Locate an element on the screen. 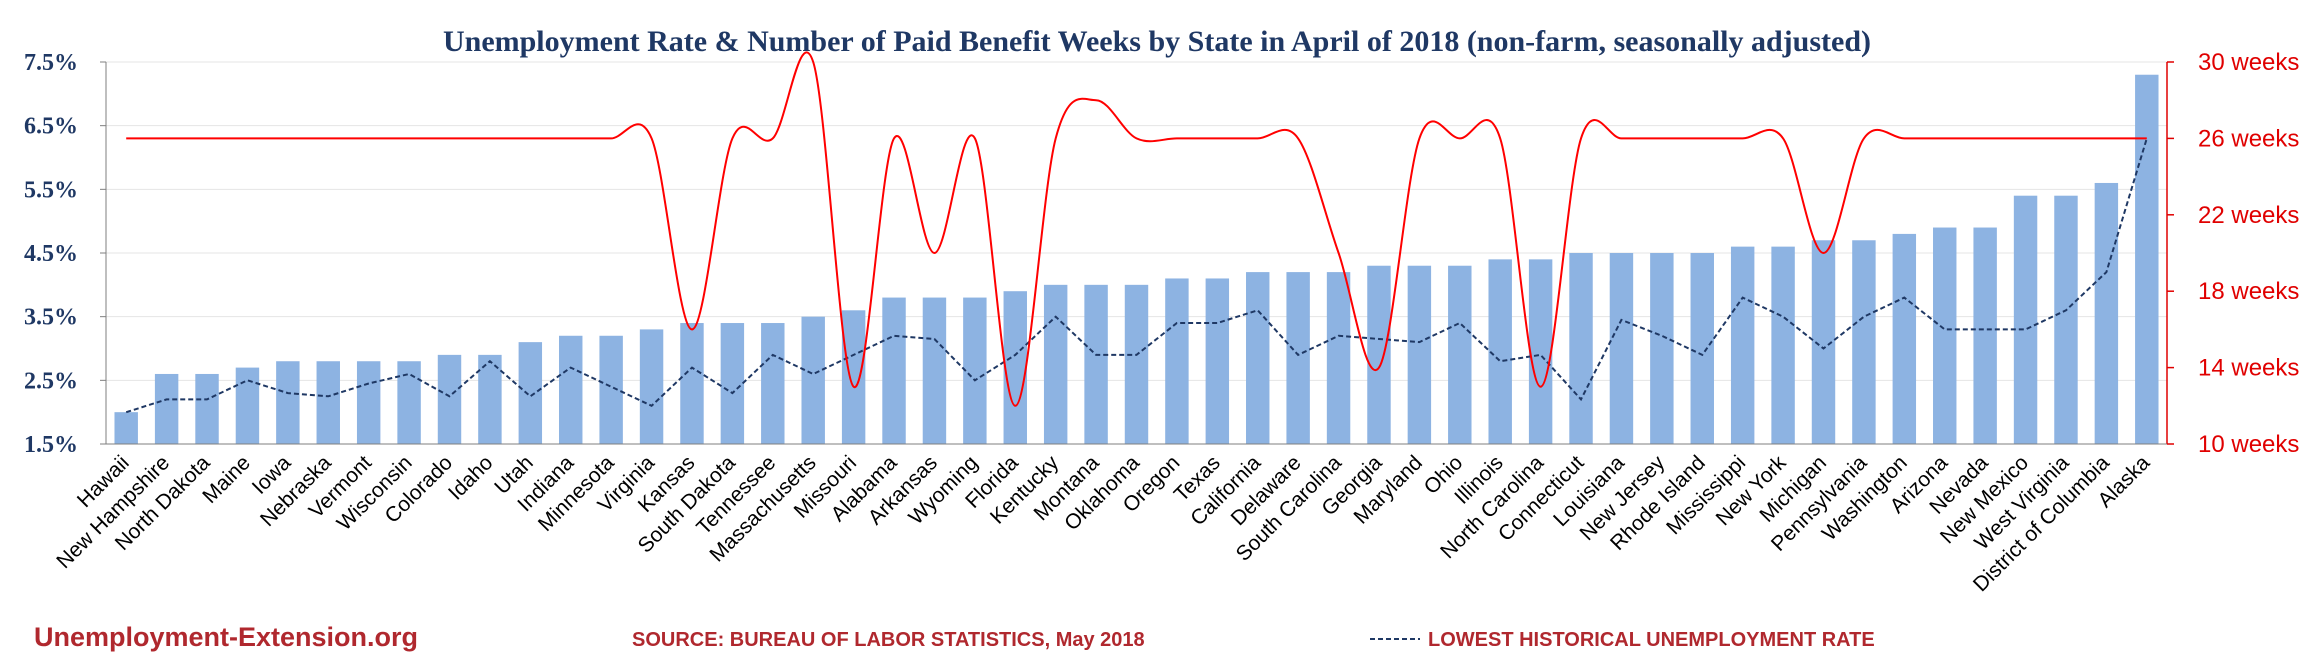 The height and width of the screenshot is (658, 2315). bar-california is located at coordinates (1258, 358).